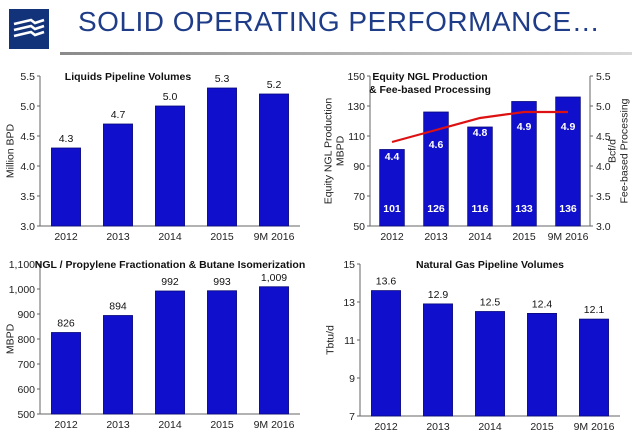  What do you see at coordinates (386, 282) in the screenshot?
I see `bar-value-label: 13.6` at bounding box center [386, 282].